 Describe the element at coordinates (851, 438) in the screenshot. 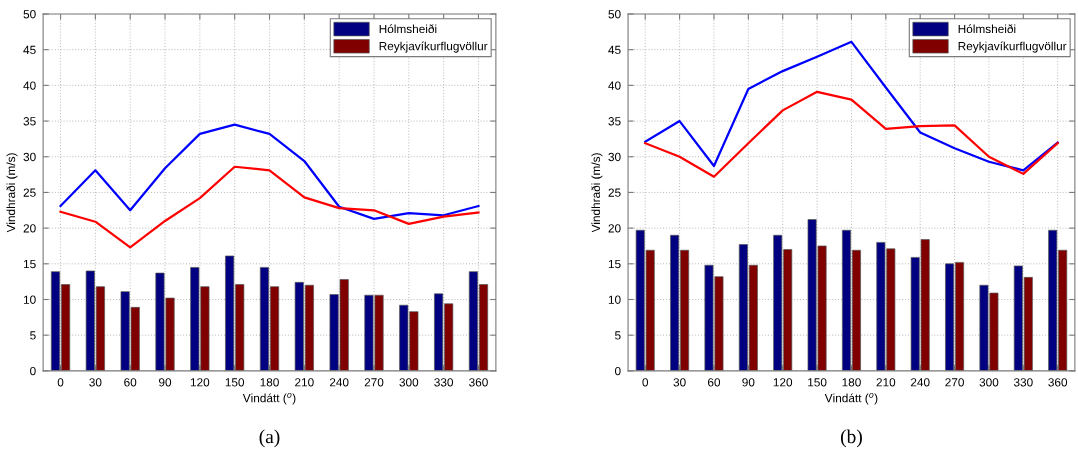

I see `text: (b)` at that location.